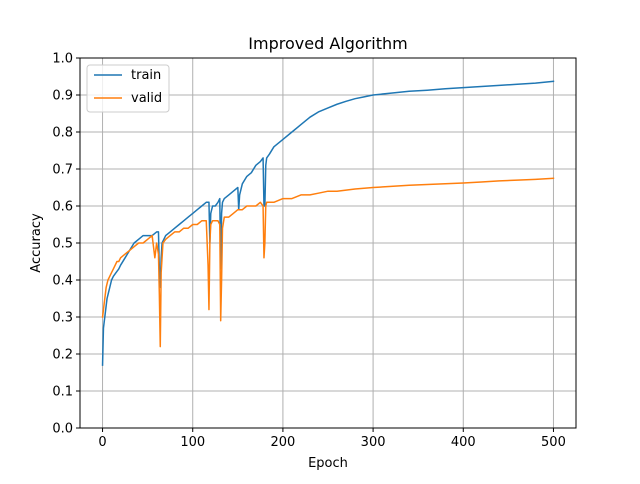 Image resolution: width=640 pixels, height=484 pixels. Describe the element at coordinates (282, 442) in the screenshot. I see `x-tick-label: 200` at that location.